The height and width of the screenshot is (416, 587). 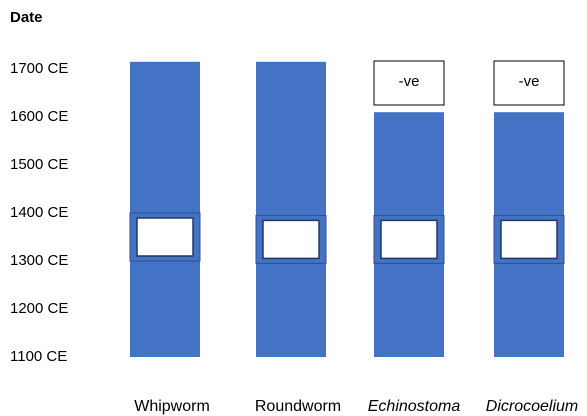 What do you see at coordinates (39, 68) in the screenshot?
I see `y-tick-label: 1700 CE` at bounding box center [39, 68].